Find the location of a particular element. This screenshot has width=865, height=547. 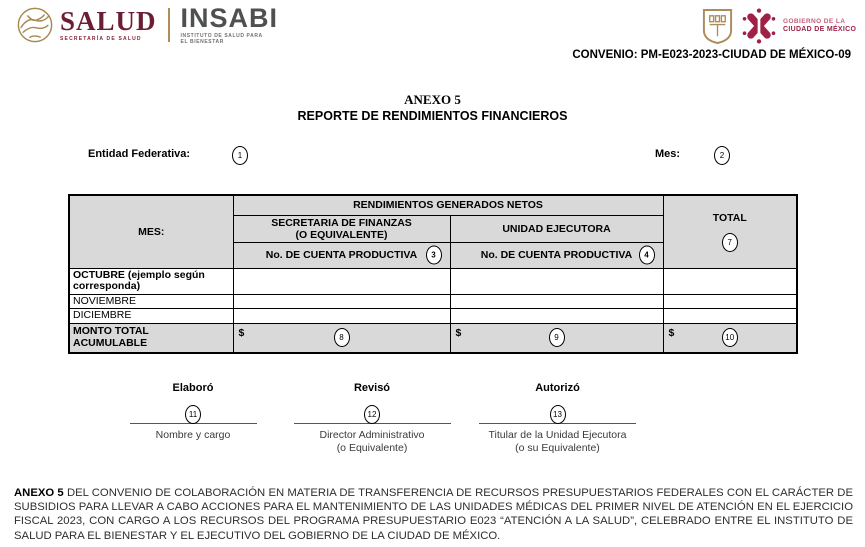

cell-diciembre-unidad is located at coordinates (556, 316).